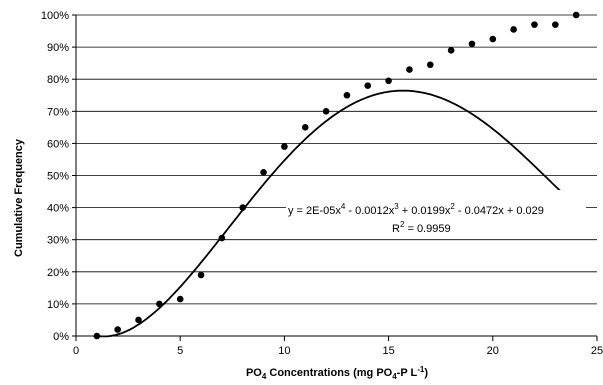 The width and height of the screenshot is (603, 385). I want to click on x-axis-title: PO4 Concentrations (mg PO4-P L-1), so click(337, 373).